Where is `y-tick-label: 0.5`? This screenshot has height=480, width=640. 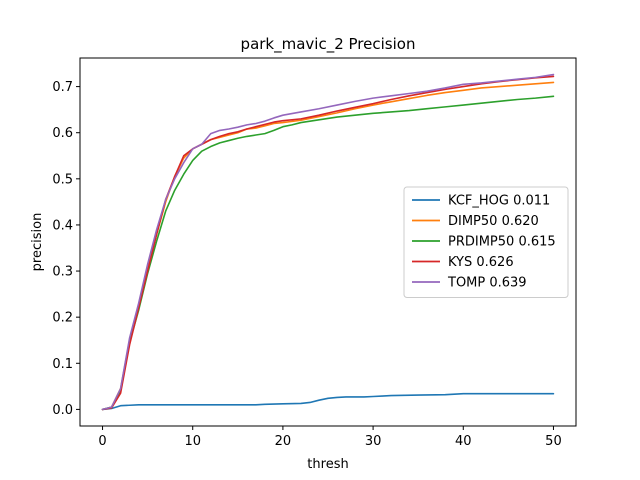 y-tick-label: 0.5 is located at coordinates (62, 179).